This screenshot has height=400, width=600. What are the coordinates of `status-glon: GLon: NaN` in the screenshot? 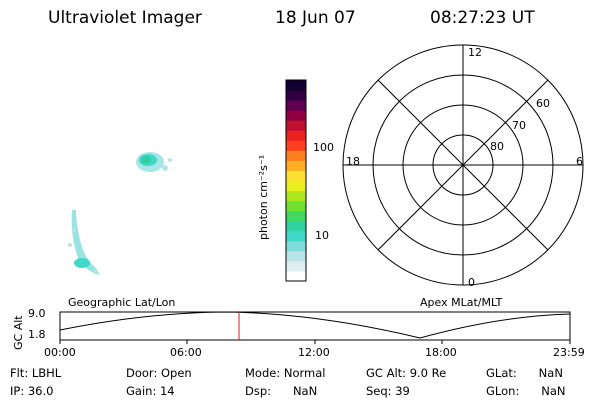 It's located at (526, 391).